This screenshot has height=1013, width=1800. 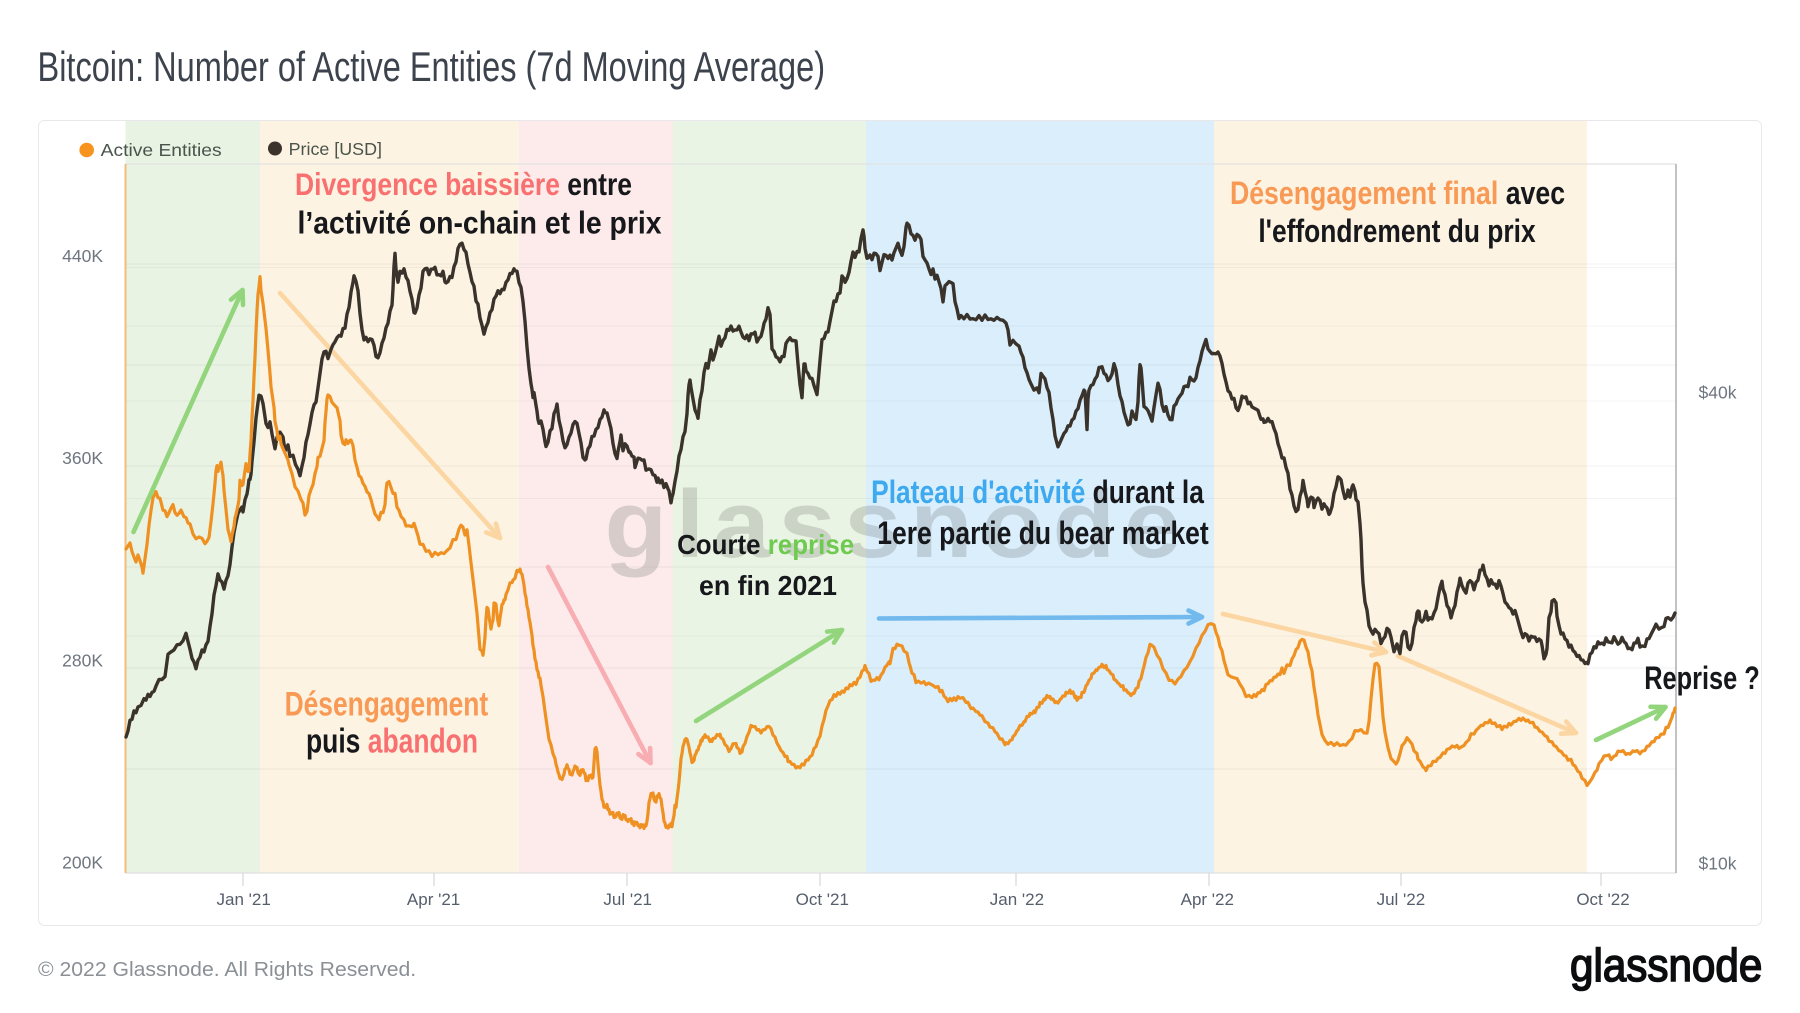 I want to click on svg-text: Désengagement final avec, so click(x=1397, y=194).